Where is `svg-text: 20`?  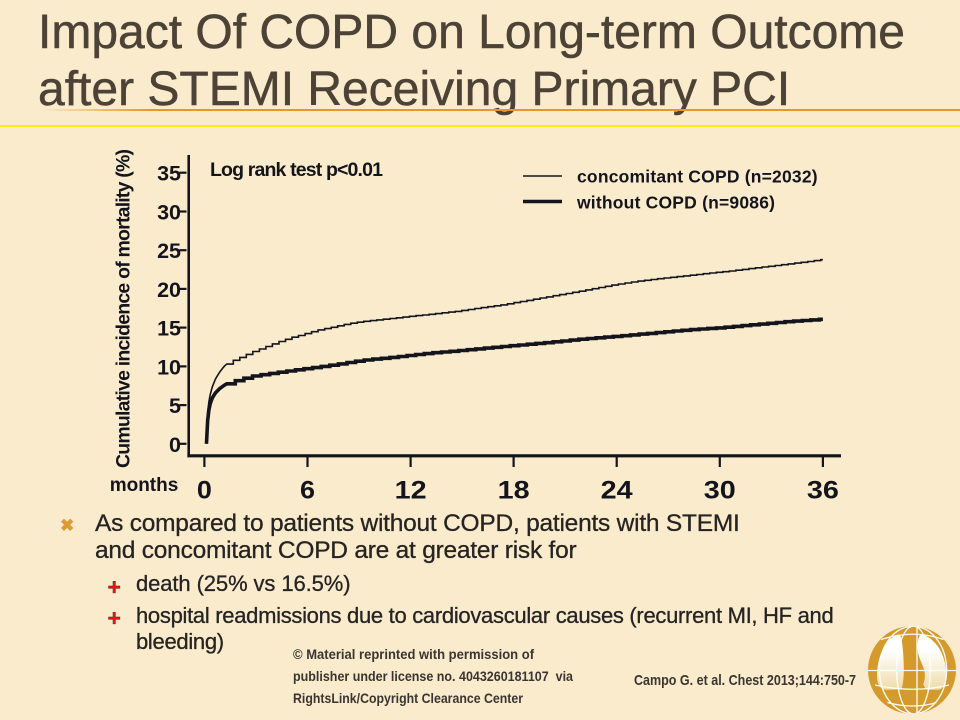
svg-text: 20 is located at coordinates (169, 290).